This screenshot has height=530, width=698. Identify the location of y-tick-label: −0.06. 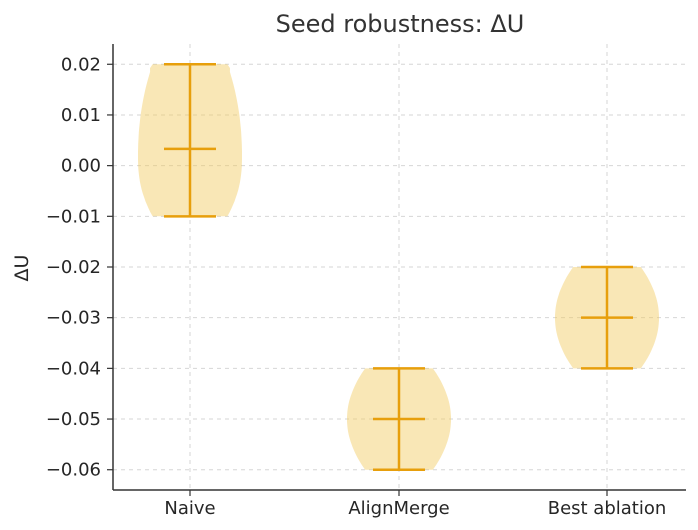
(73, 470).